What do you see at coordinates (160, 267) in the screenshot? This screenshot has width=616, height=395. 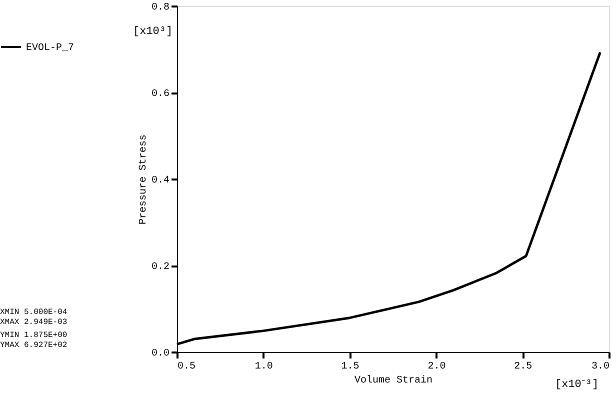 I see `y-tick-label: 0.2` at bounding box center [160, 267].